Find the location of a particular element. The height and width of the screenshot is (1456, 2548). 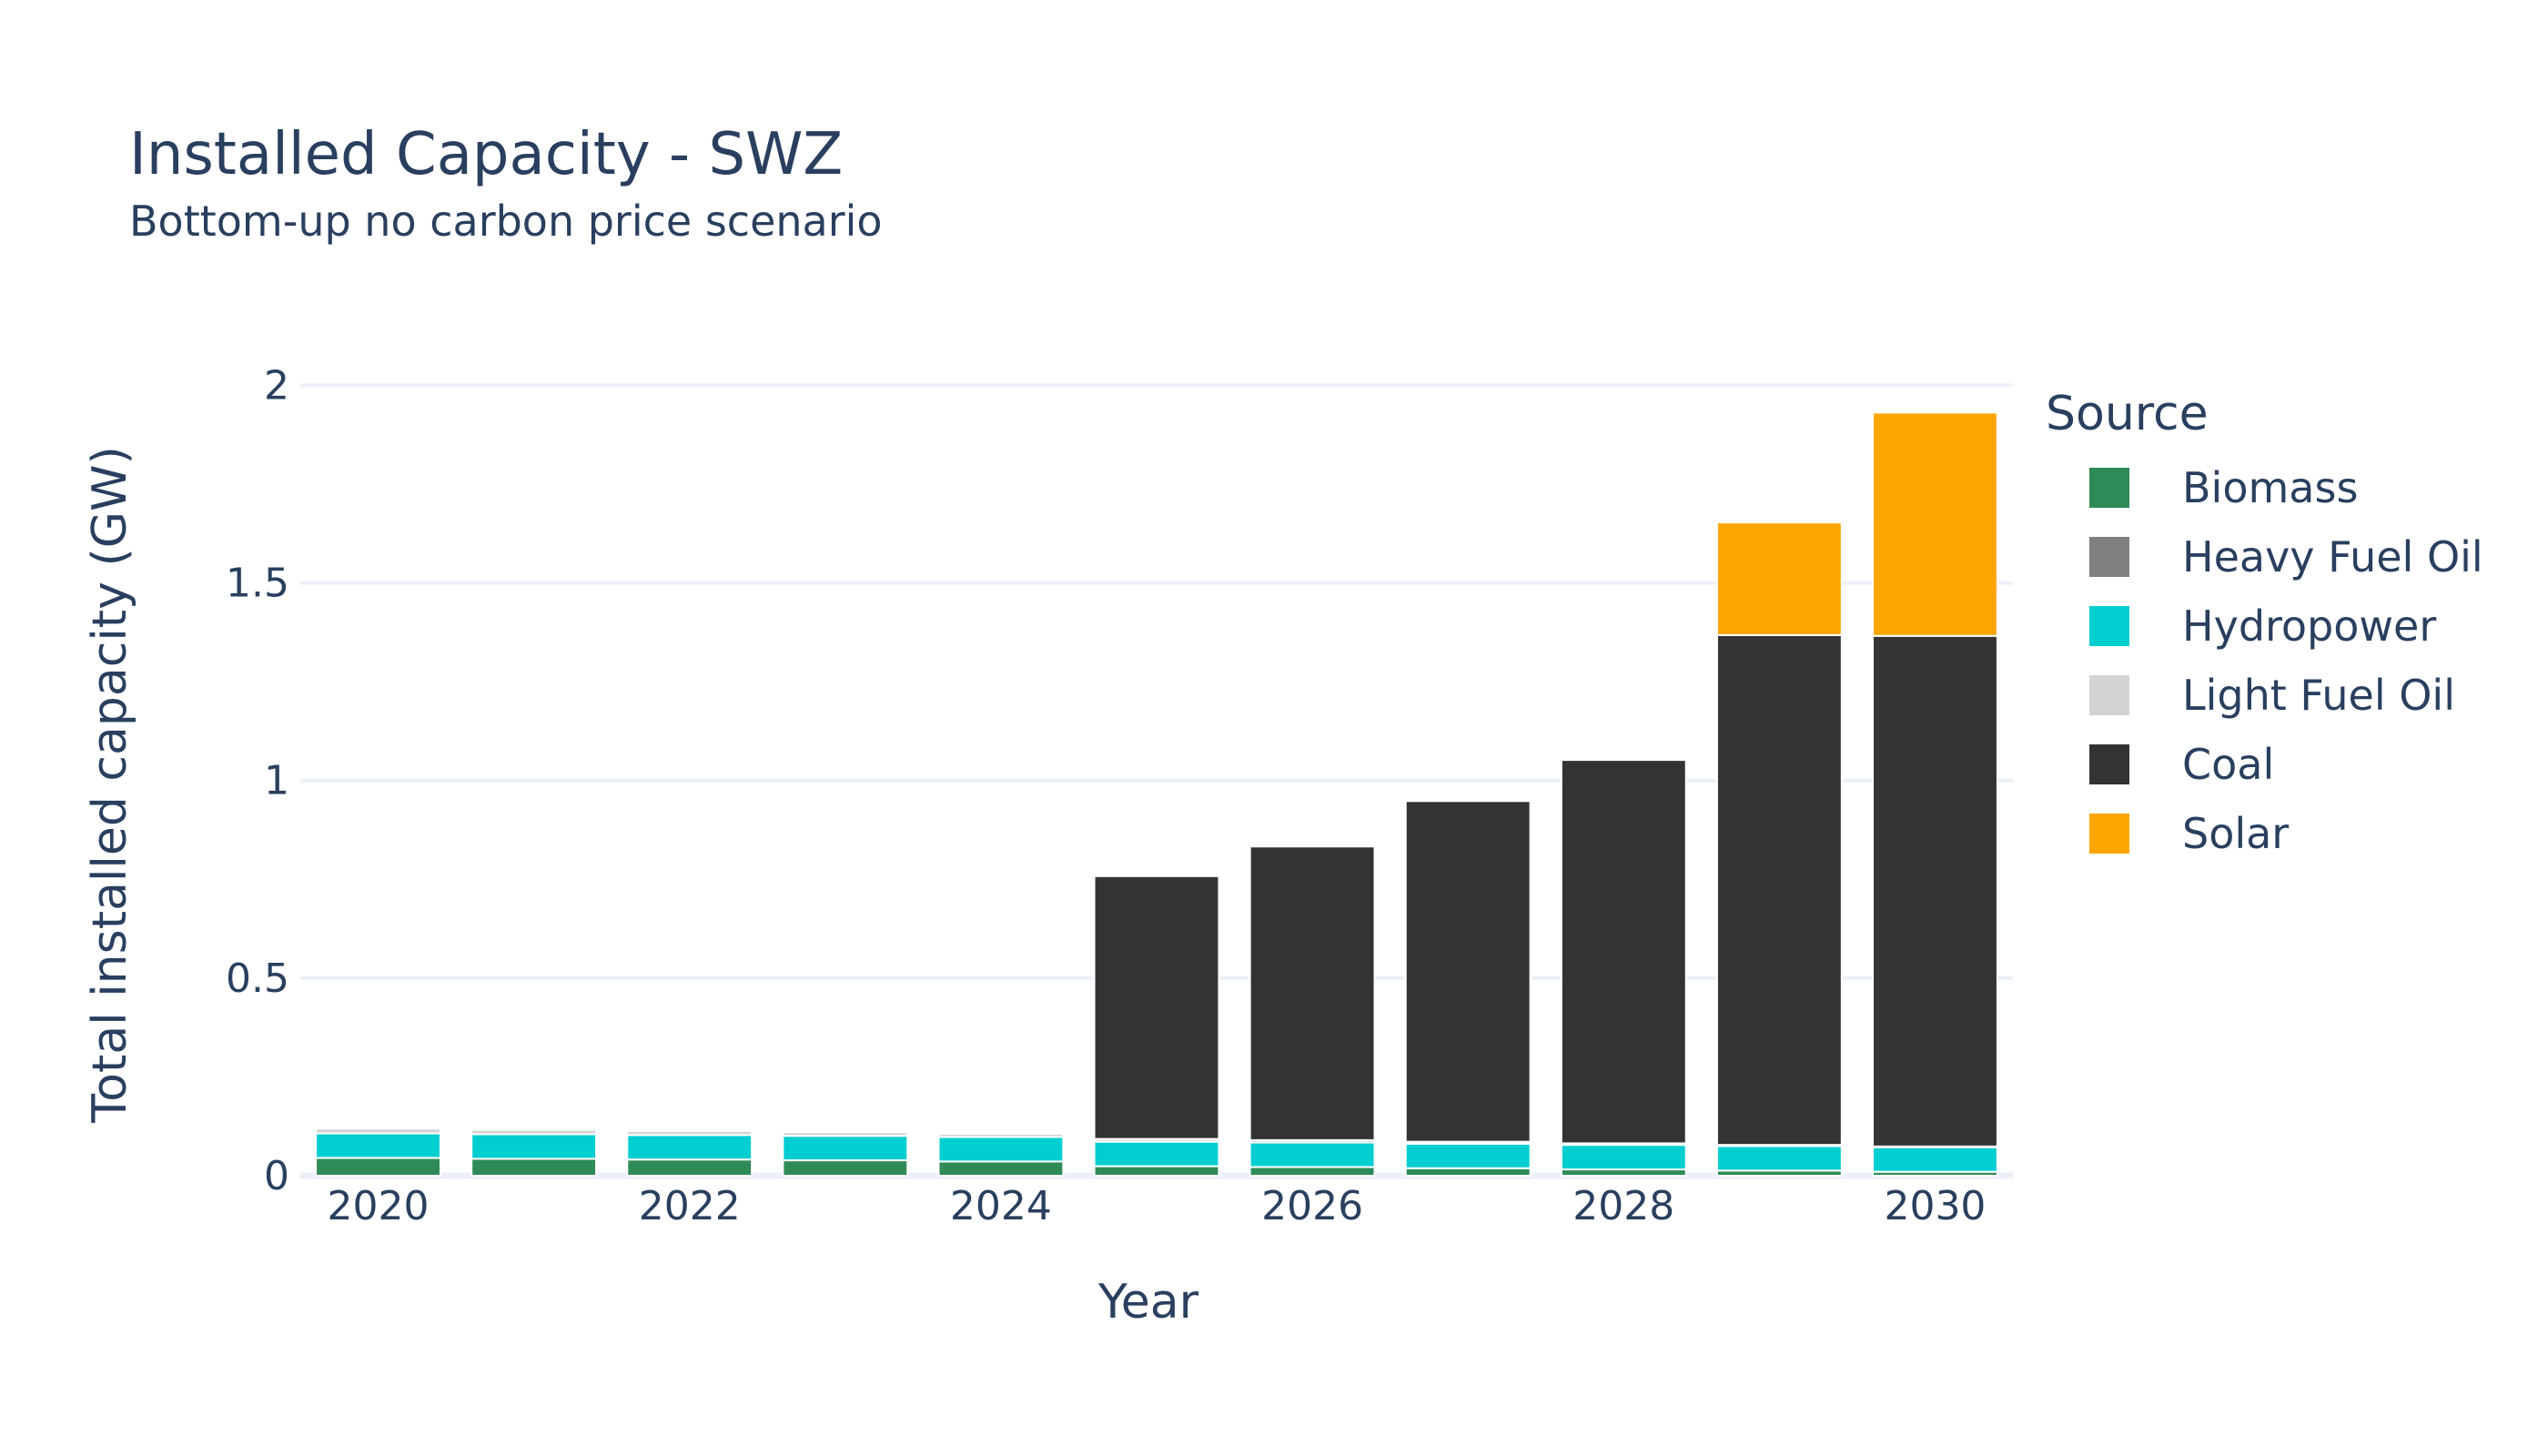

legend-label: Solar is located at coordinates (2235, 834).